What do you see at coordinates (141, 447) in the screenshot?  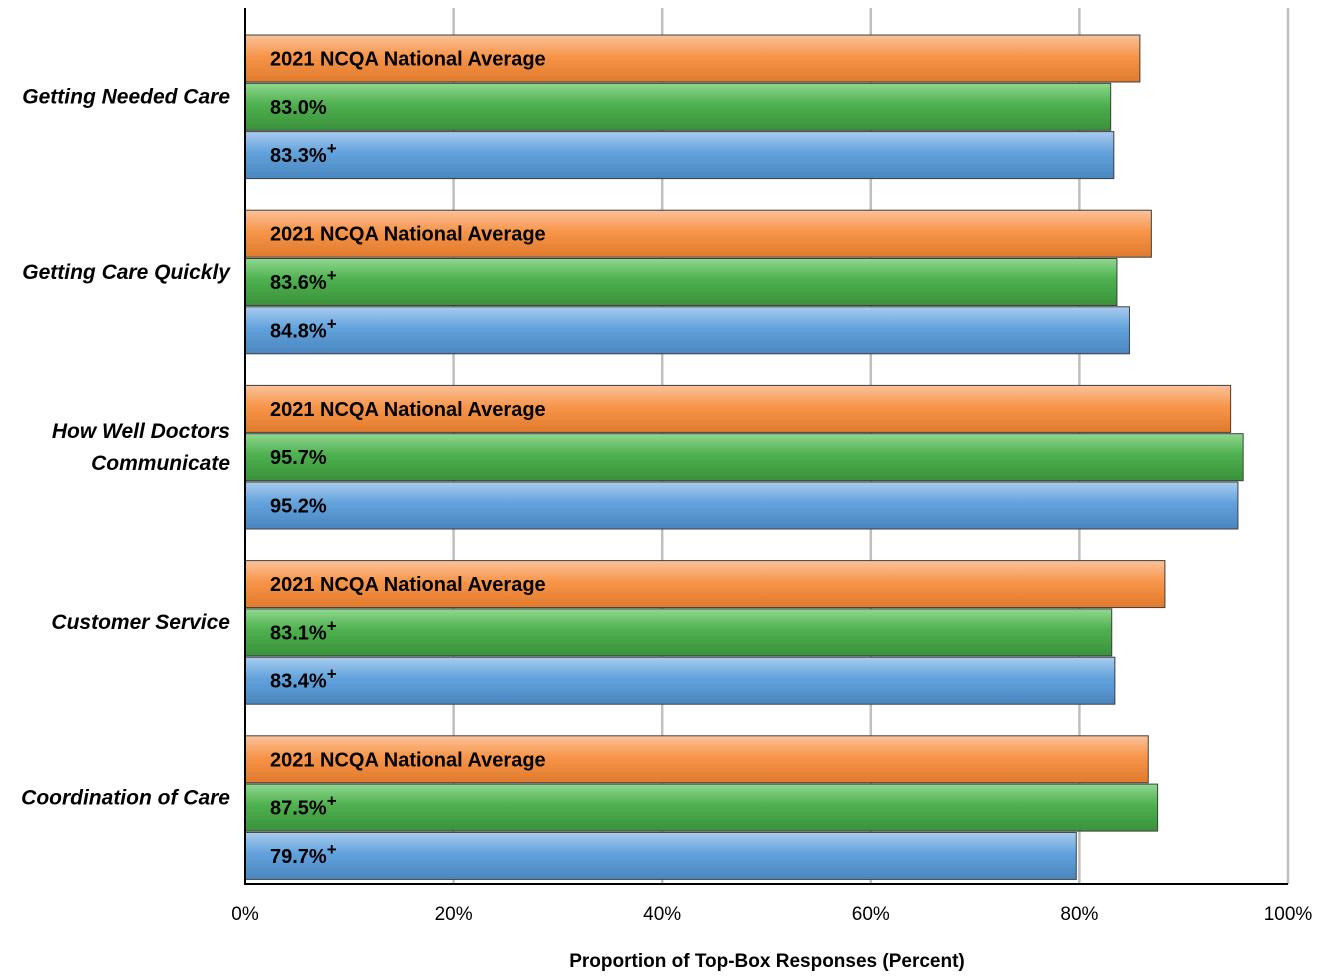 I see `category-label-2: How Well Doctors Communicate` at bounding box center [141, 447].